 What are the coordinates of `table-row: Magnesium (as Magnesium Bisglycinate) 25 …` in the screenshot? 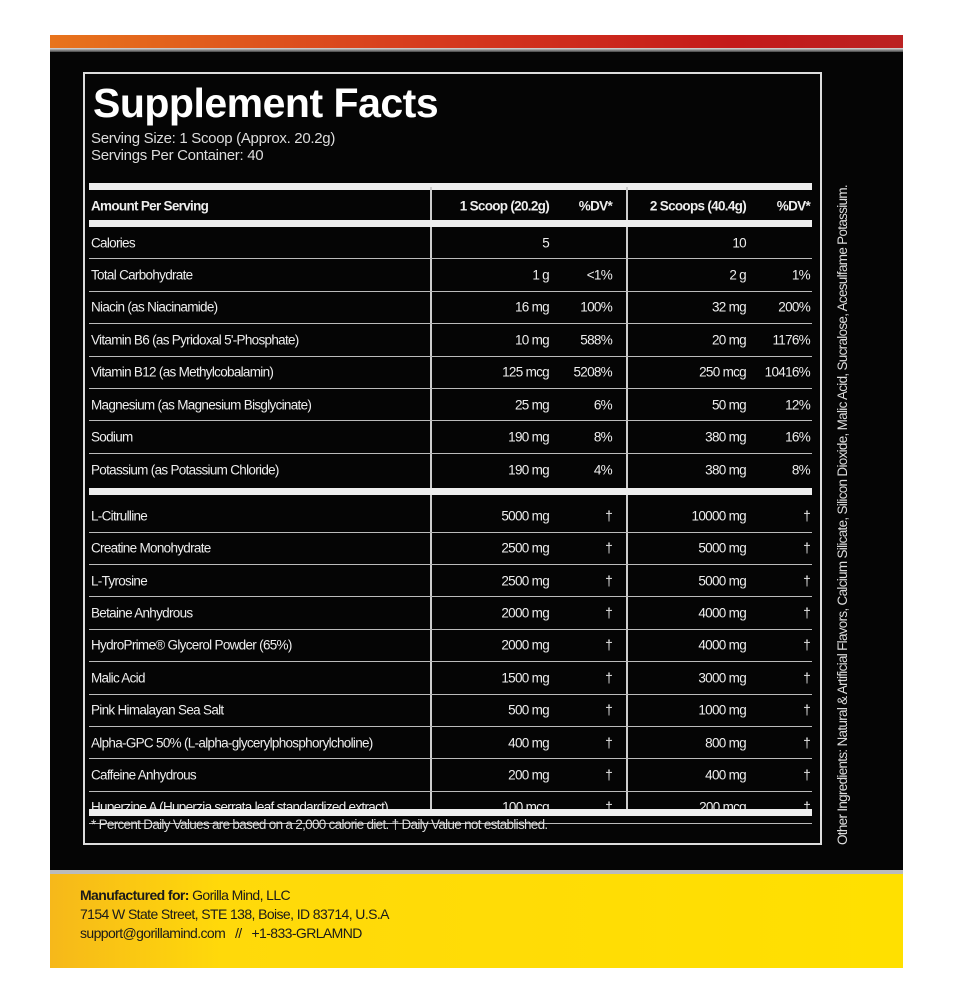 It's located at (450, 405).